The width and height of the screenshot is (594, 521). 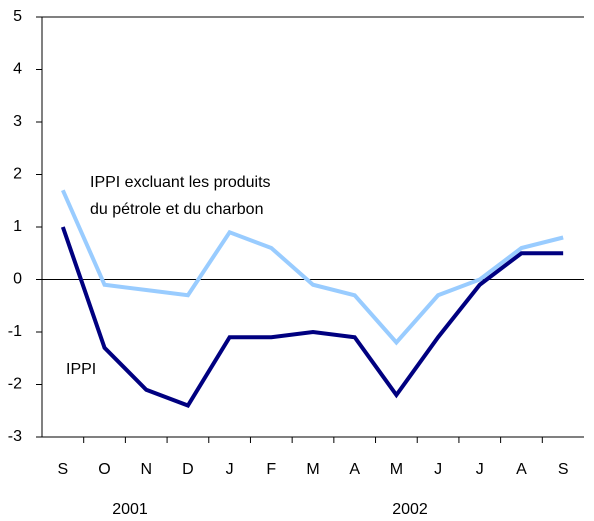 What do you see at coordinates (81, 369) in the screenshot?
I see `series-label: IPPI` at bounding box center [81, 369].